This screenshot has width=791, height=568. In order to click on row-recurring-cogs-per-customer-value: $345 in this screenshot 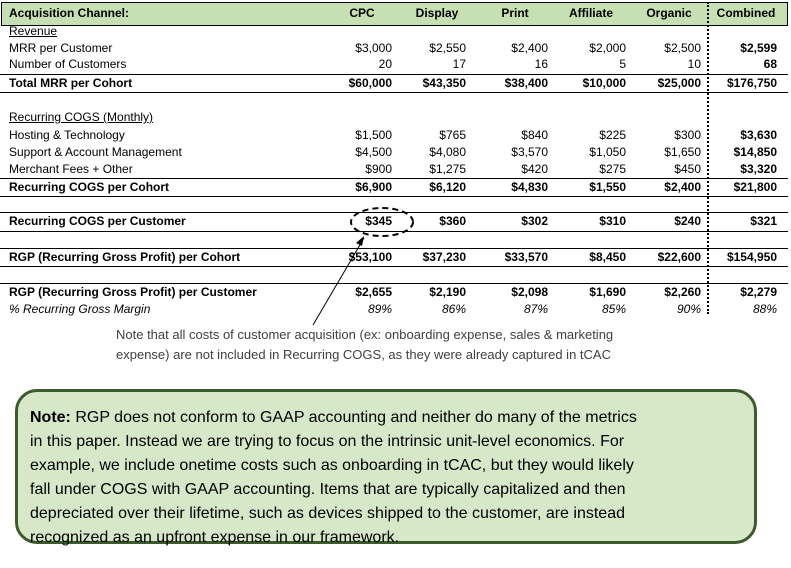, I will do `click(378, 221)`.